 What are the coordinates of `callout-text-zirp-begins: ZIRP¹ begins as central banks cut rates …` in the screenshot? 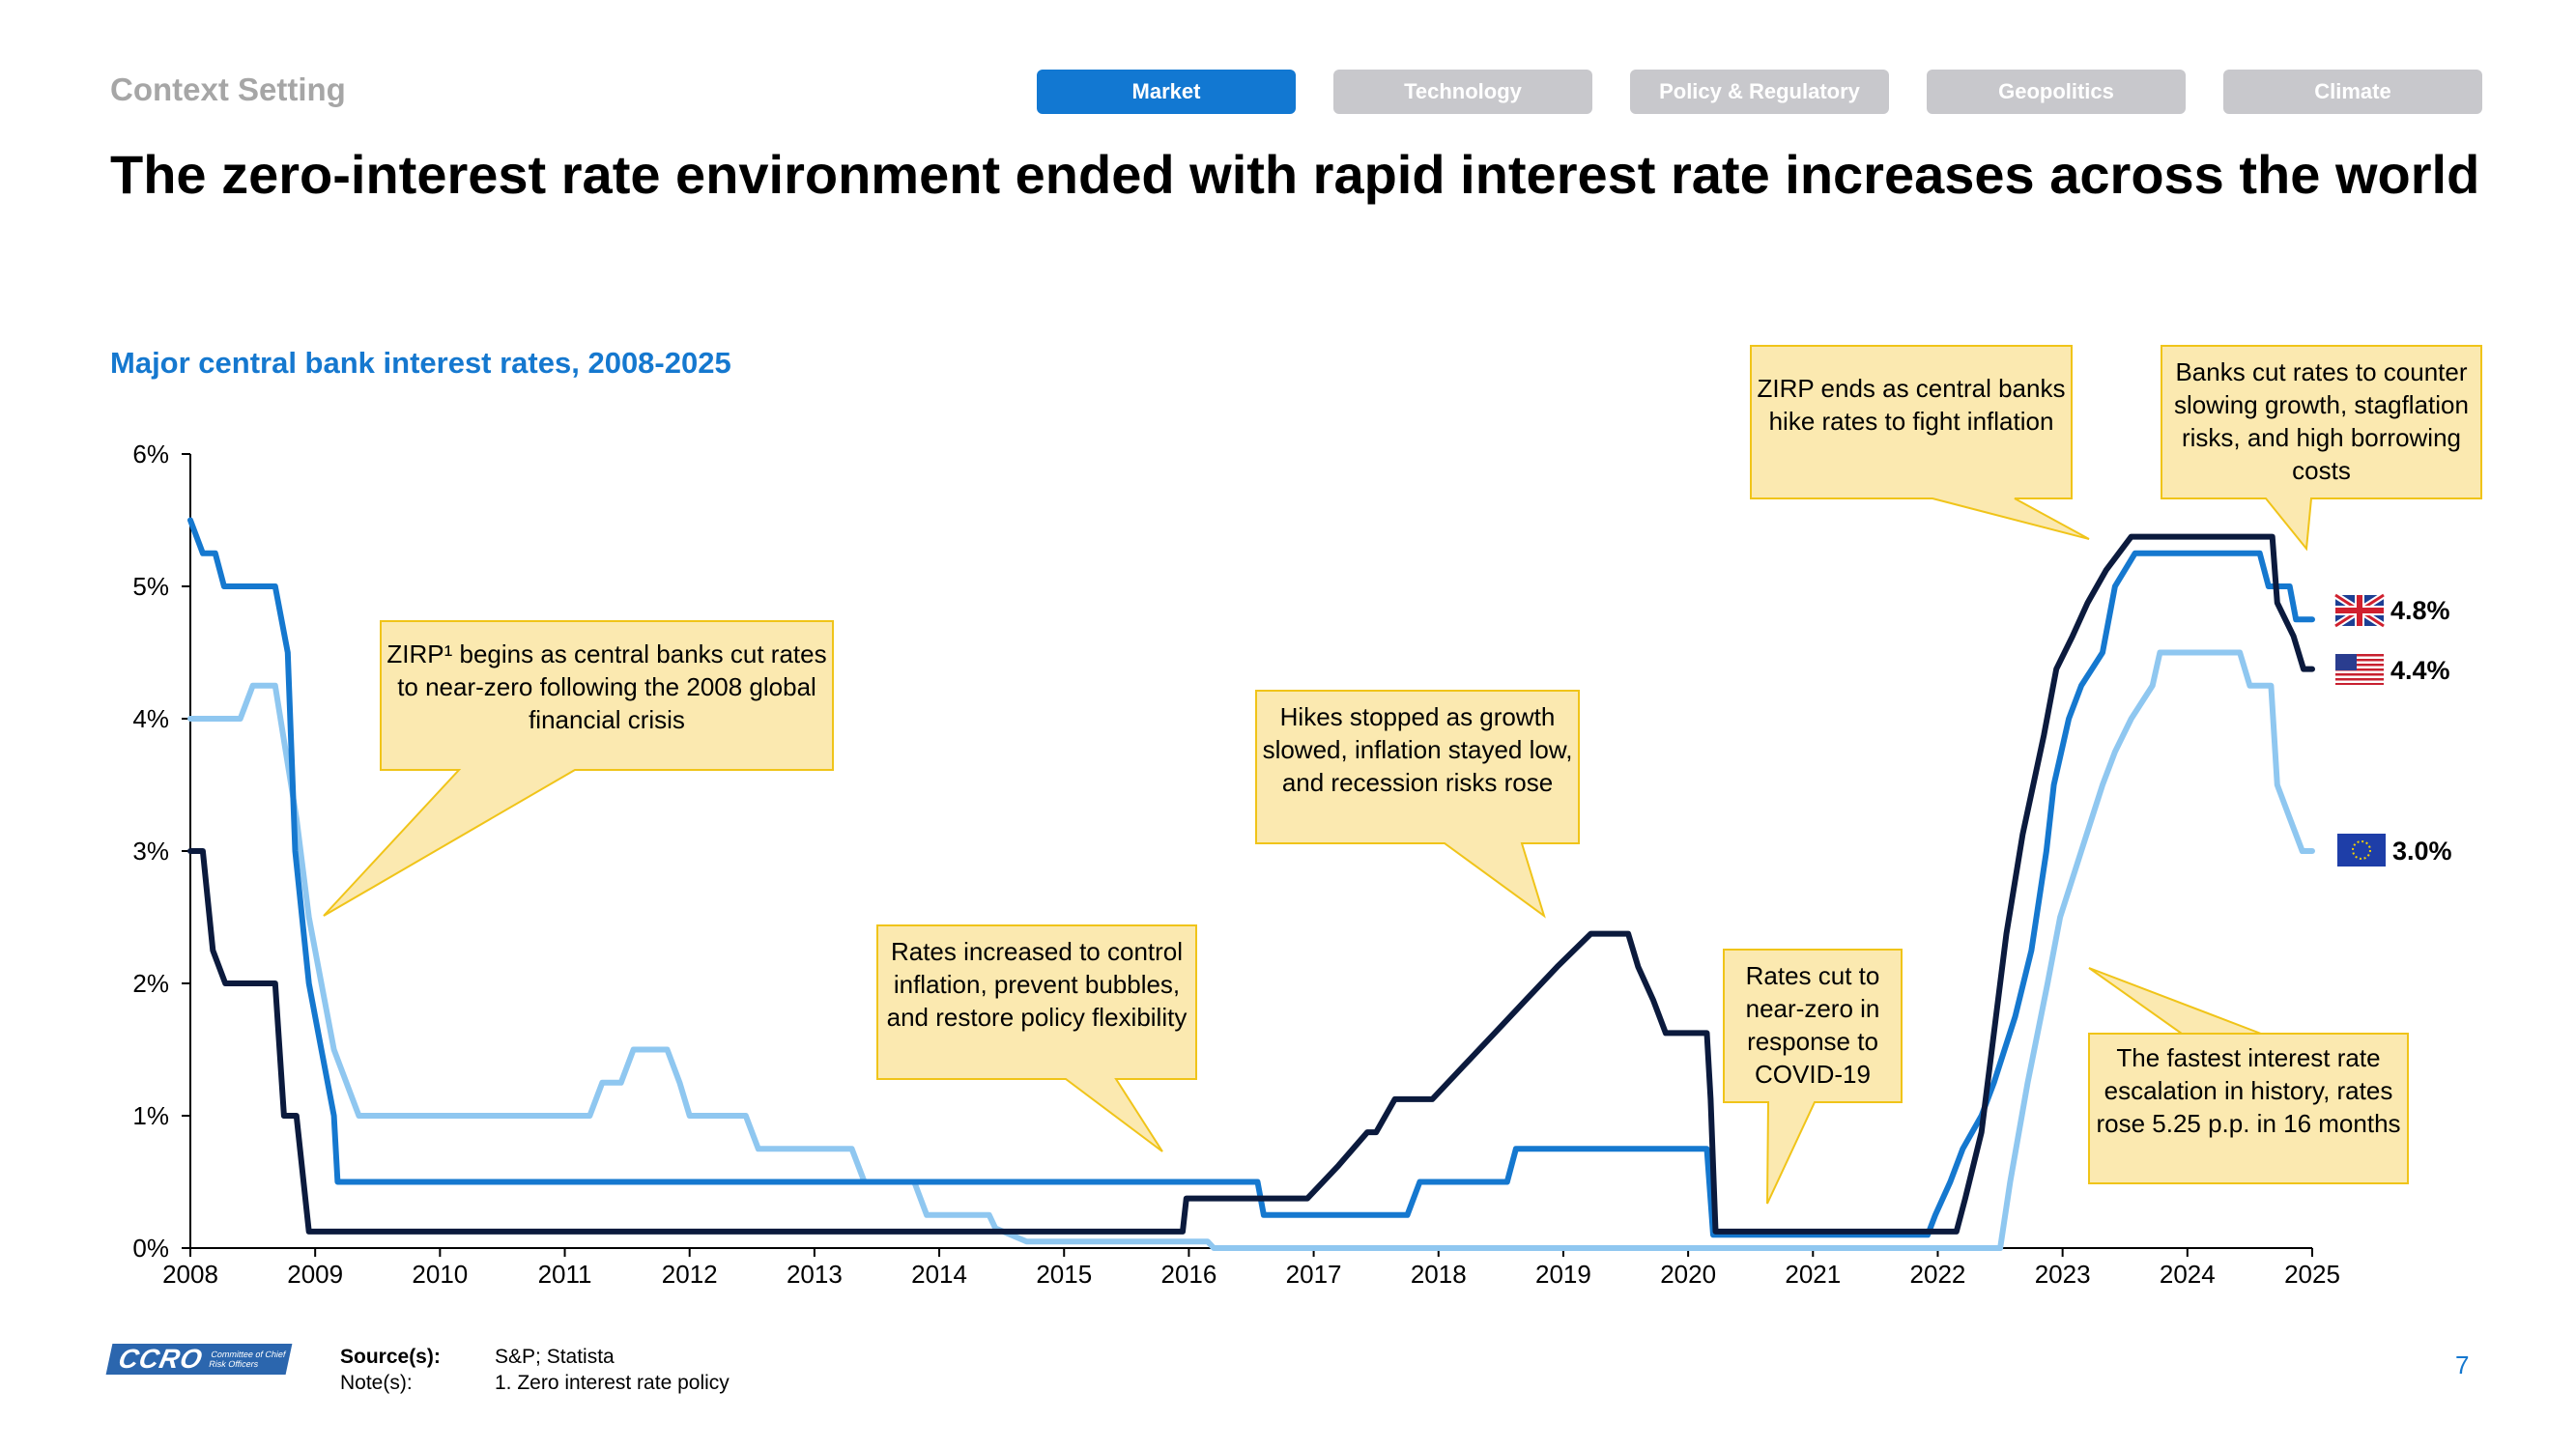 It's located at (607, 686).